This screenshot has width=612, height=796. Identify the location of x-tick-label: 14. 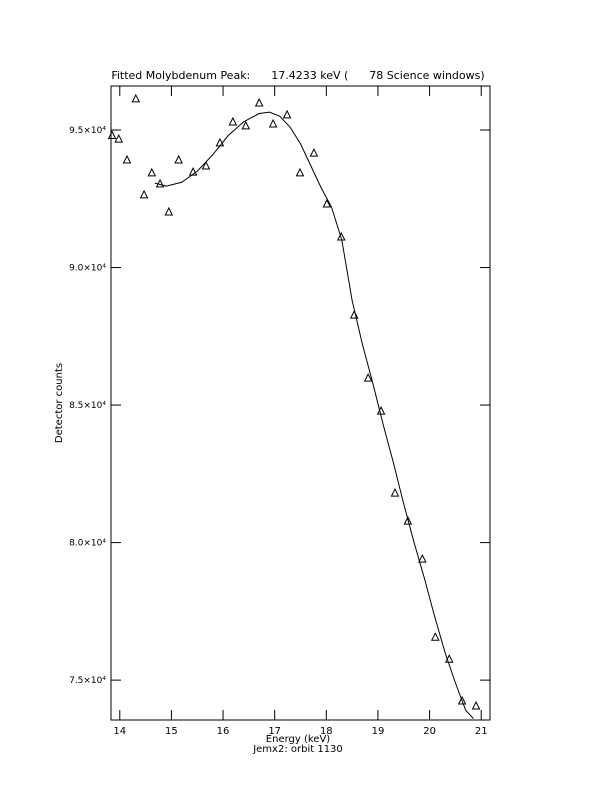
(119, 731).